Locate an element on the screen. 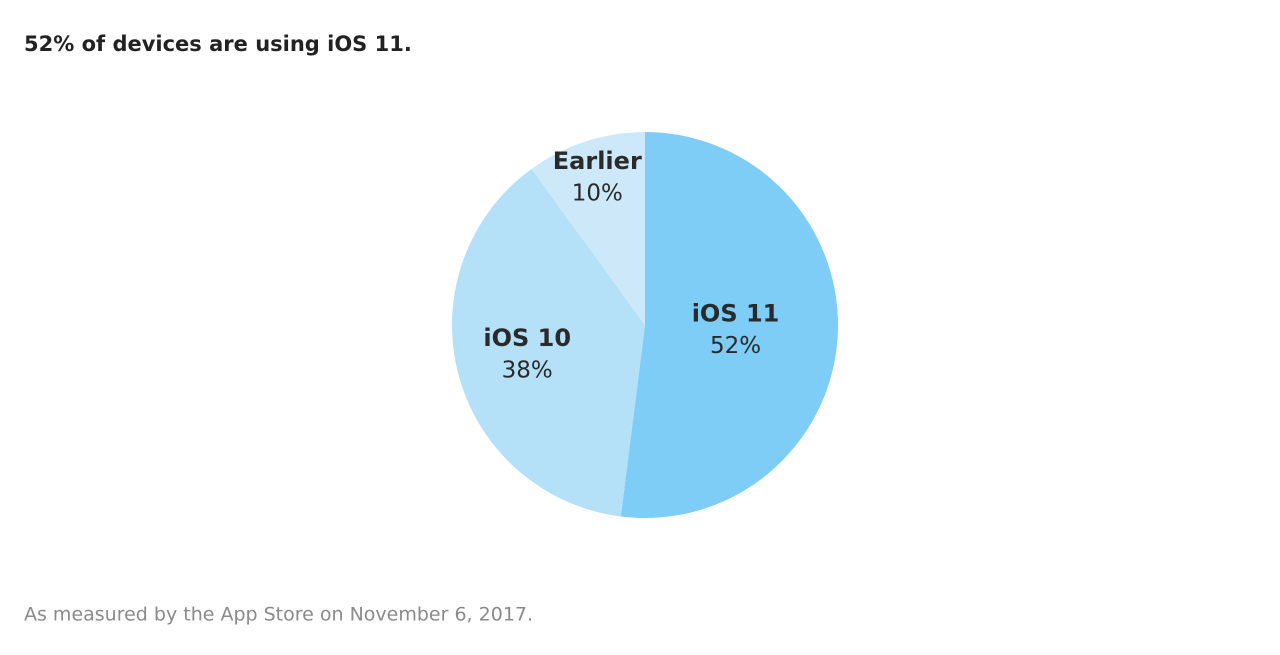 This screenshot has width=1280, height=655. slice-value: 52% is located at coordinates (735, 346).